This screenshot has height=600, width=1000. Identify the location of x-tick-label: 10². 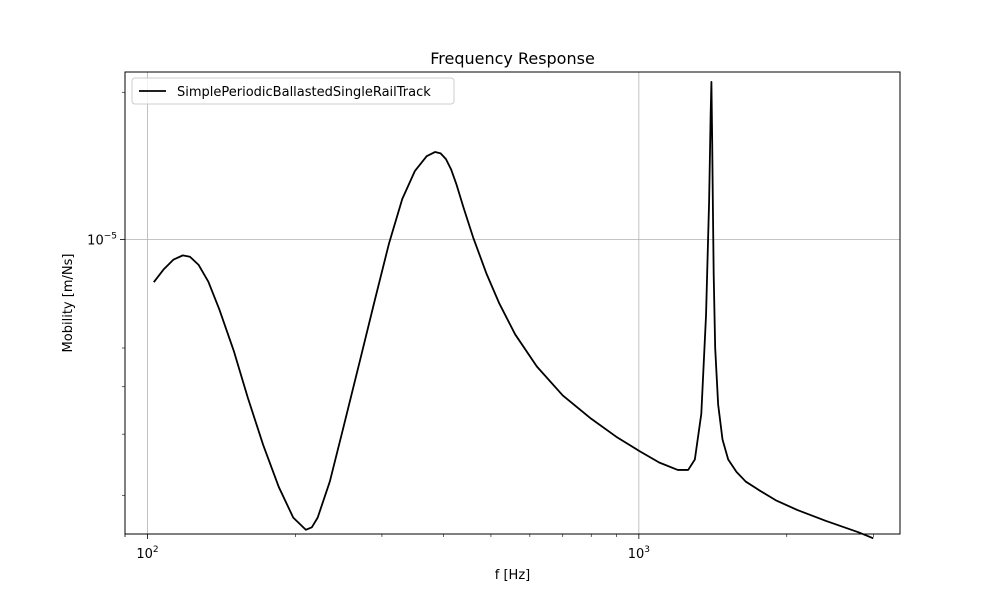
(147, 553).